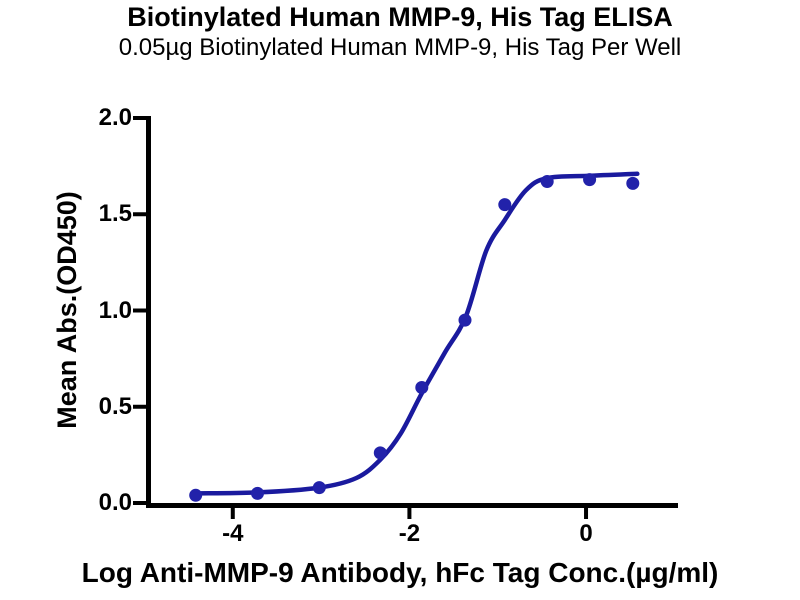 The image size is (800, 600). I want to click on y-tick-label: 1.0, so click(115, 310).